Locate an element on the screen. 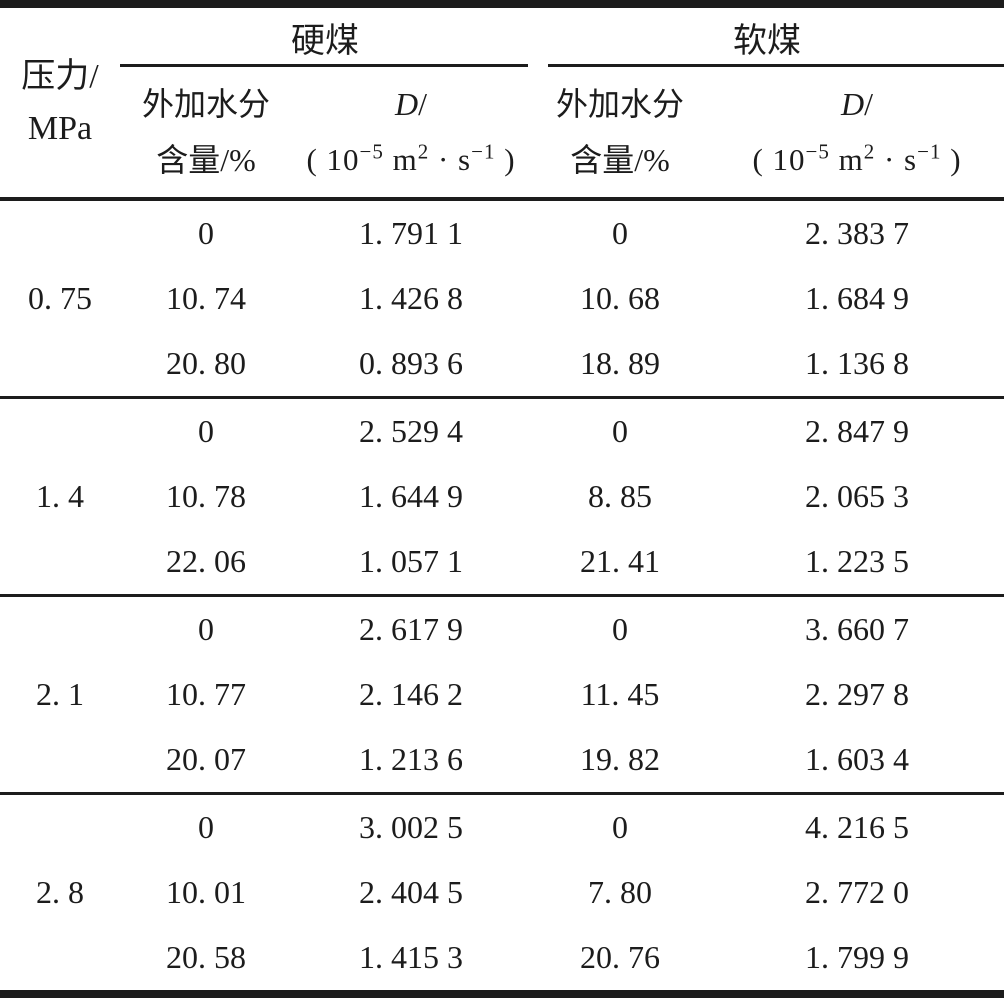 This screenshot has width=1004, height=998. hard-moisture-value: 20. 58 is located at coordinates (206, 957).